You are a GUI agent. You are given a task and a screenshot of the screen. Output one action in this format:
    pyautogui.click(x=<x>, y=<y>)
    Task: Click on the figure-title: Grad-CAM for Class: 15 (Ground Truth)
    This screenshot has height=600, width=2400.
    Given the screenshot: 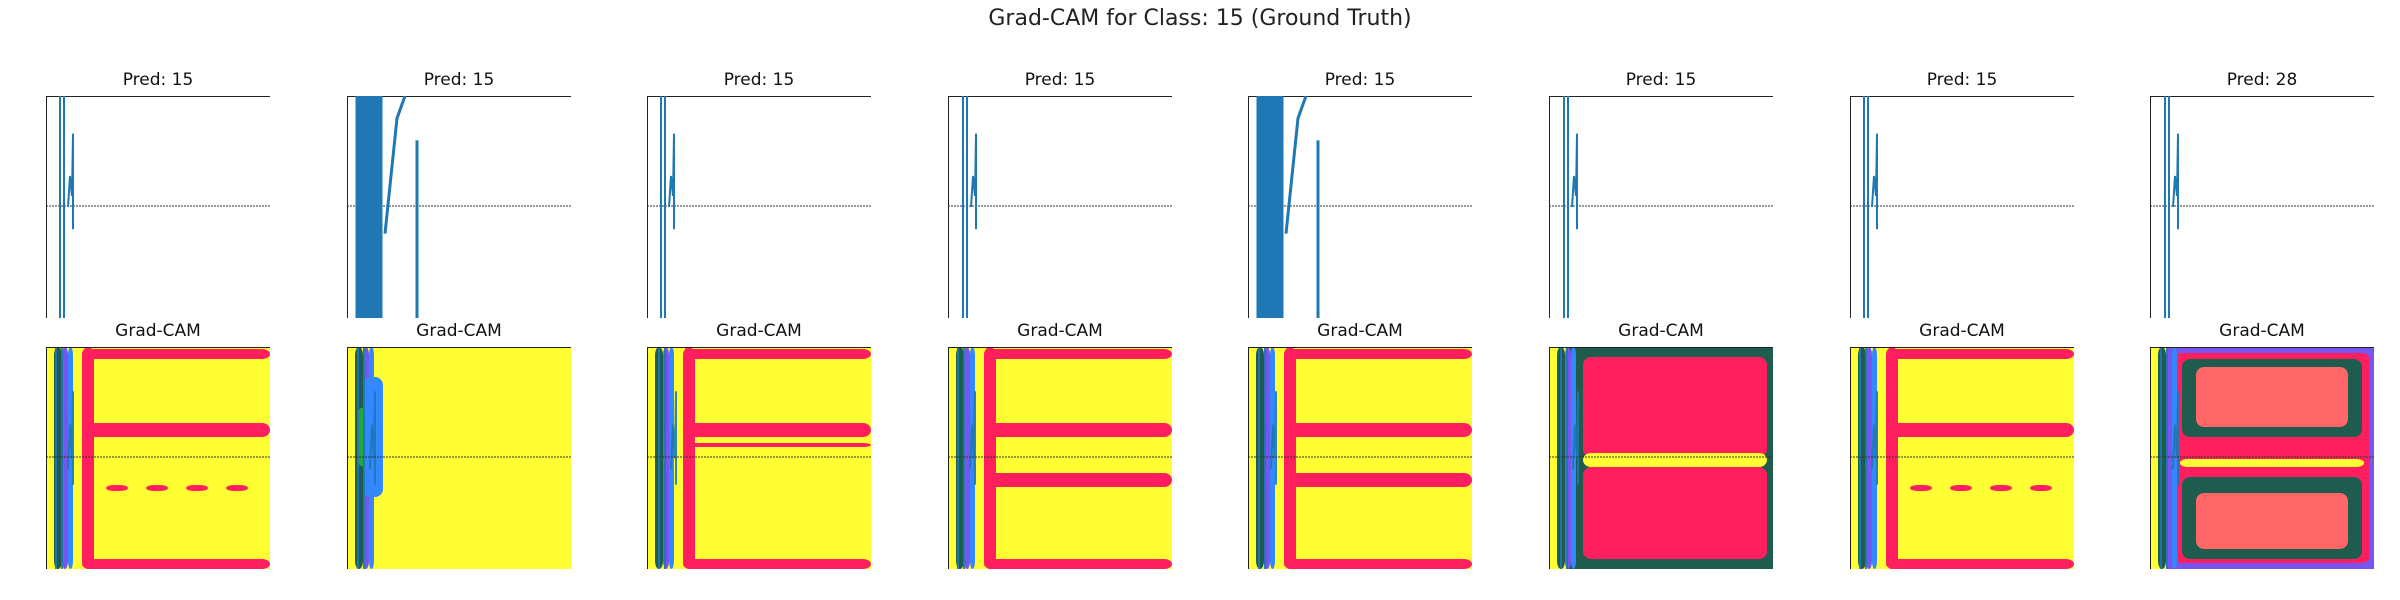 What is the action you would take?
    pyautogui.click(x=1200, y=18)
    